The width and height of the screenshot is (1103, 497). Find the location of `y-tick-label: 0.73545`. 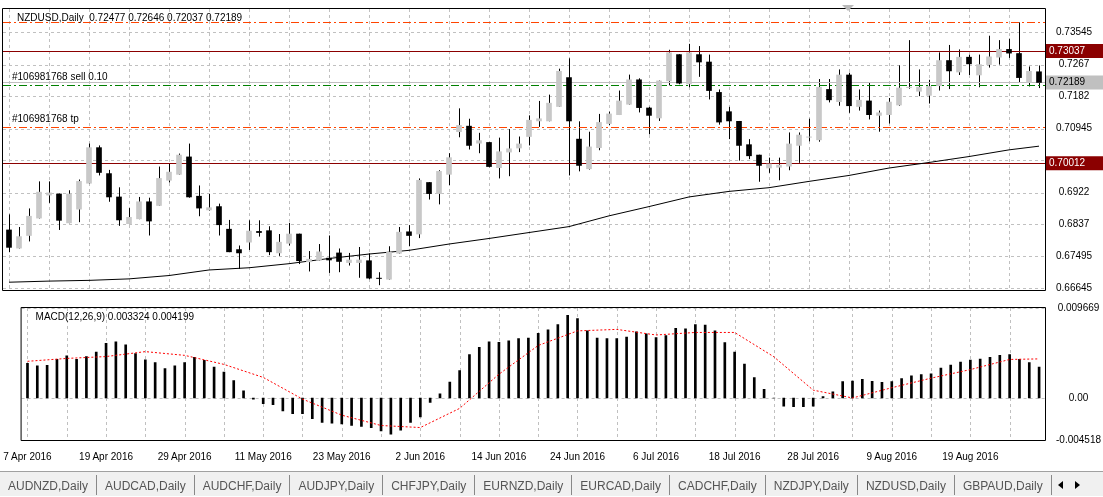

y-tick-label: 0.73545 is located at coordinates (1074, 31).